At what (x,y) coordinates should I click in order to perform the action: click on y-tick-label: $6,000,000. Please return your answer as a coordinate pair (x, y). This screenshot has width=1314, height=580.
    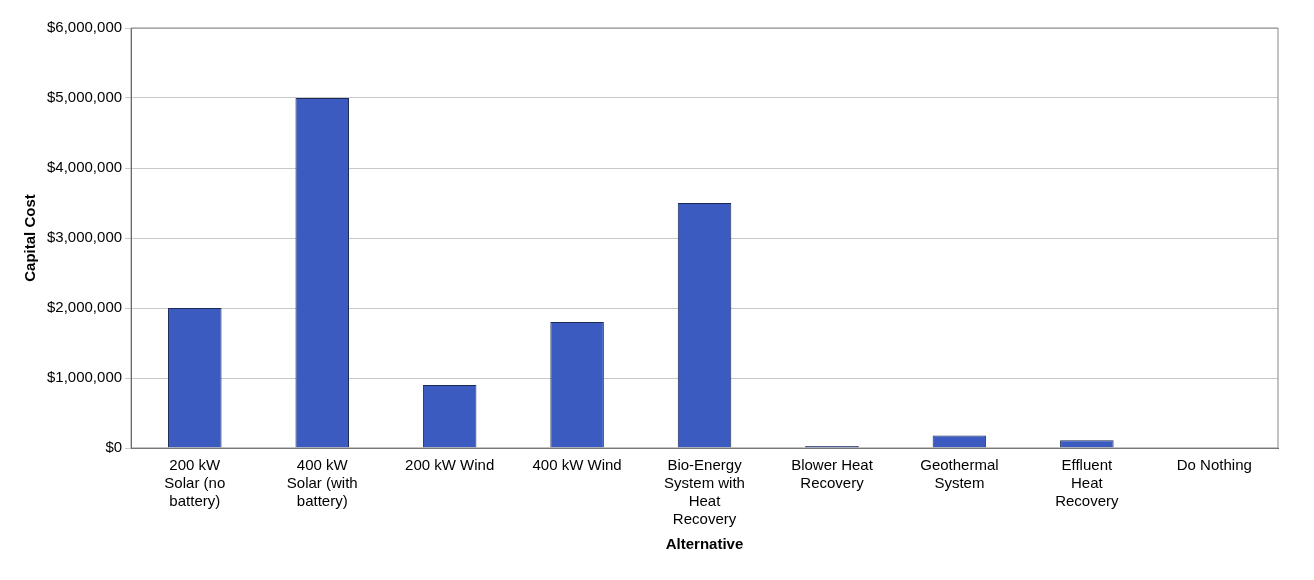
    Looking at the image, I should click on (85, 27).